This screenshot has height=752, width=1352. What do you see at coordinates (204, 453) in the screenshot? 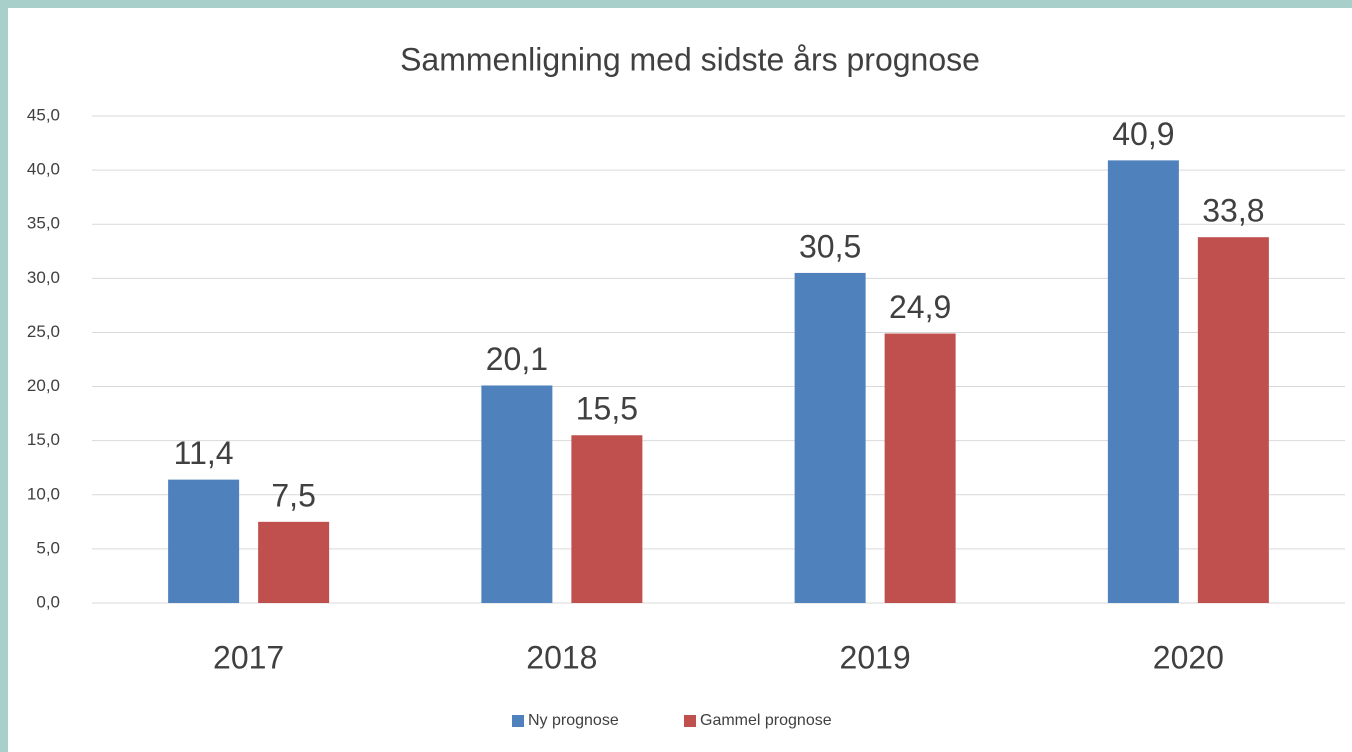
I see `data-label: 11,4` at bounding box center [204, 453].